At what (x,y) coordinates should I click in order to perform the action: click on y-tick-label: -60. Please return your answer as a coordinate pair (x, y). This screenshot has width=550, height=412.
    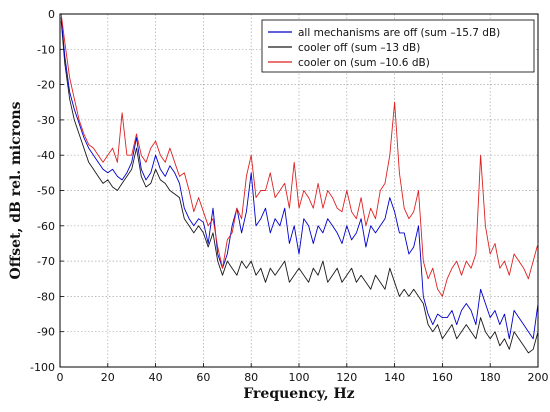
    Looking at the image, I should click on (46, 226).